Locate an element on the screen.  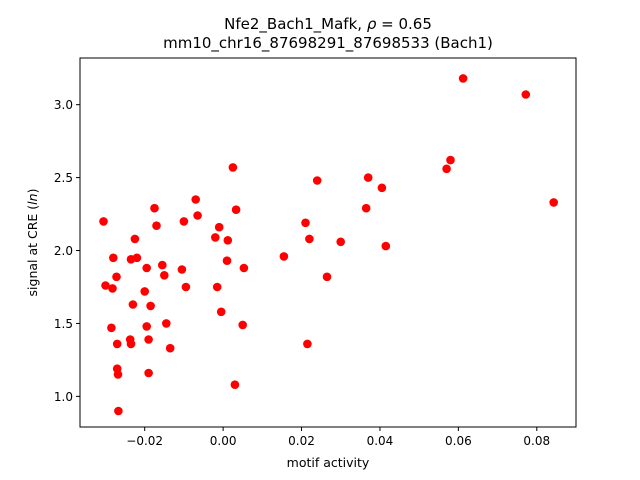
x-tick-label-2: 0.02 is located at coordinates (301, 441).